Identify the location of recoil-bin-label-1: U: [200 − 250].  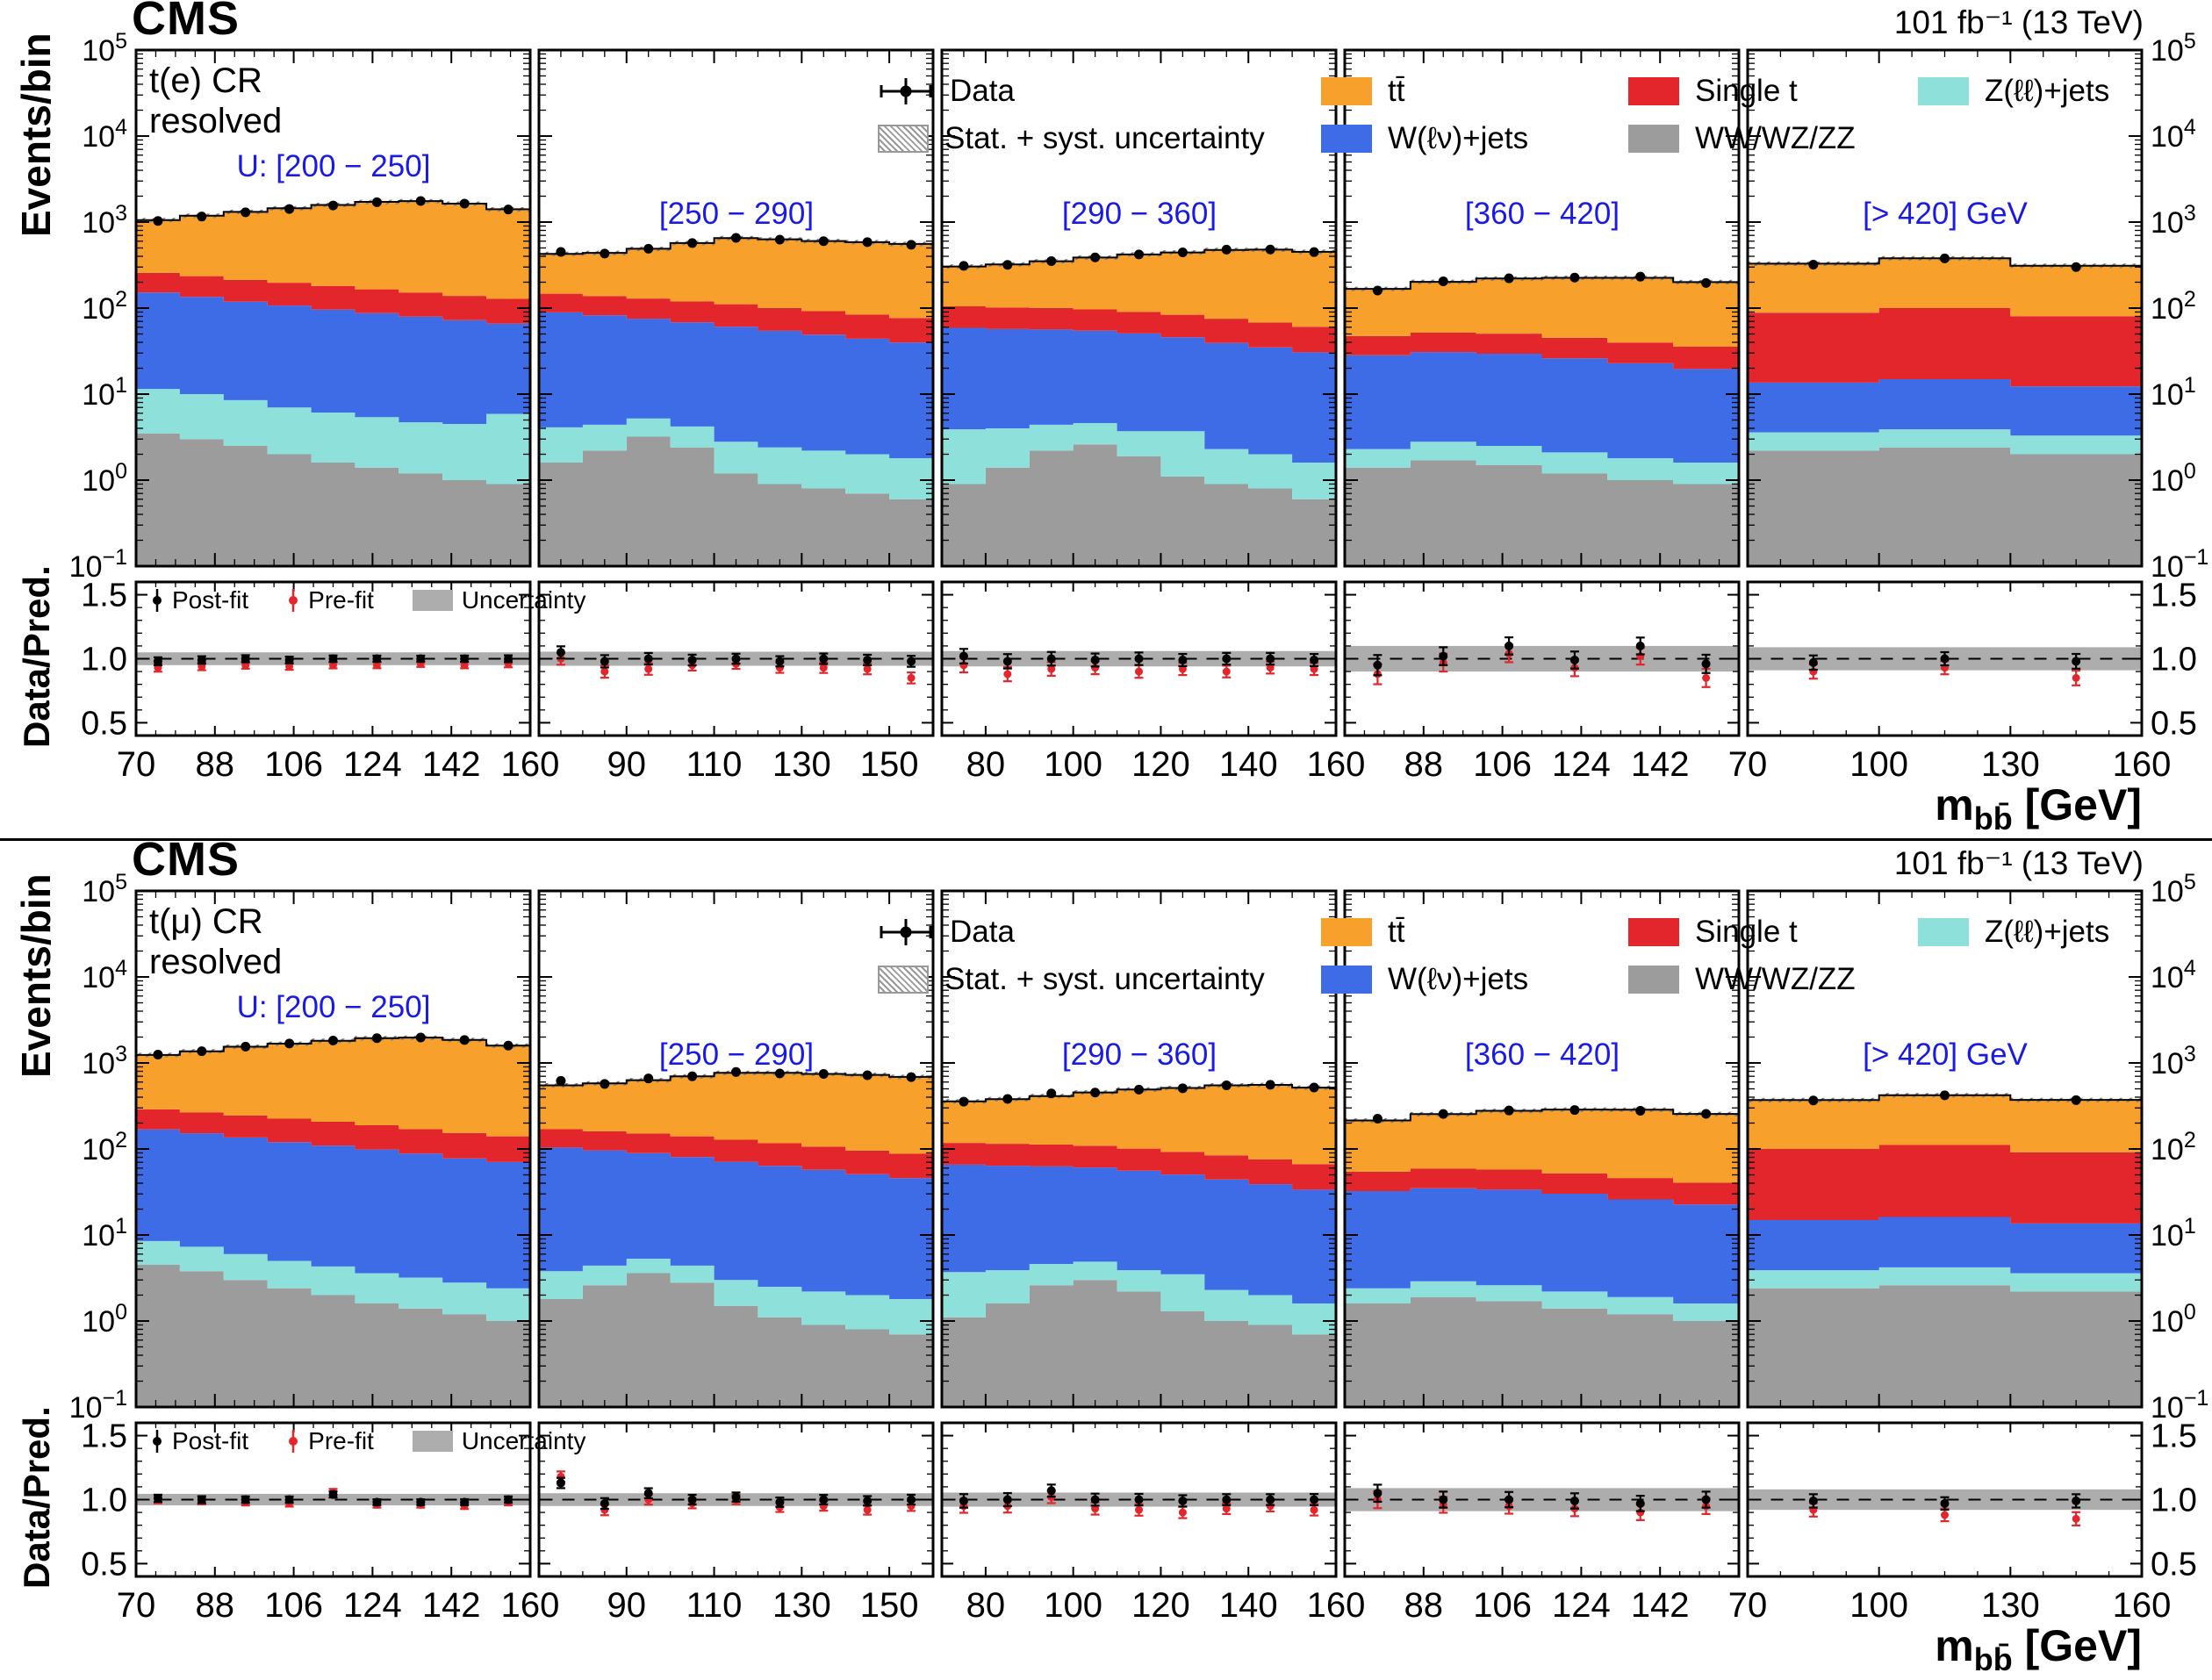
(333, 166).